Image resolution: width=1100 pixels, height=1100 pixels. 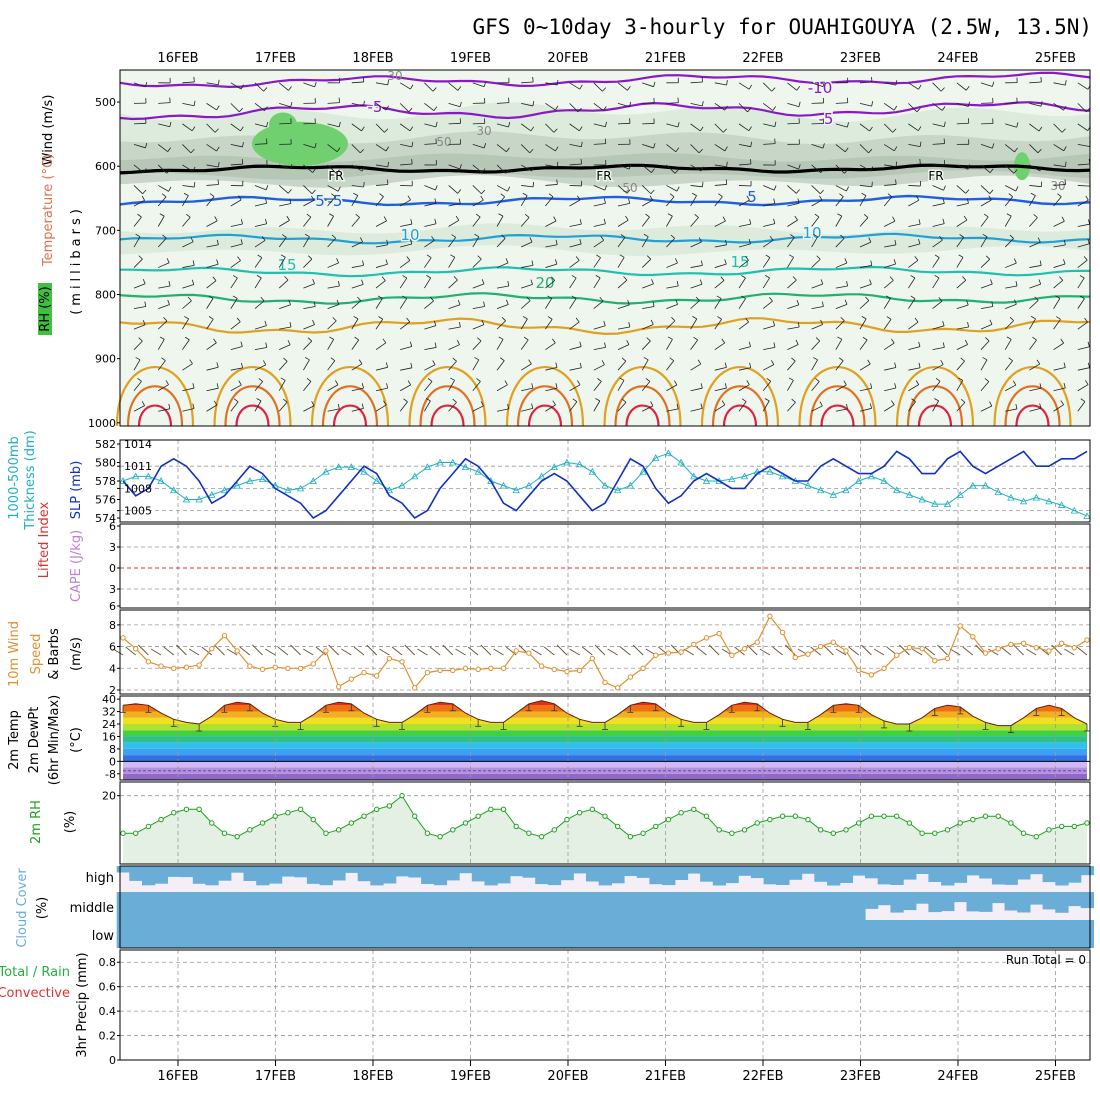 I want to click on upper-tick-label: 600, so click(x=105, y=166).